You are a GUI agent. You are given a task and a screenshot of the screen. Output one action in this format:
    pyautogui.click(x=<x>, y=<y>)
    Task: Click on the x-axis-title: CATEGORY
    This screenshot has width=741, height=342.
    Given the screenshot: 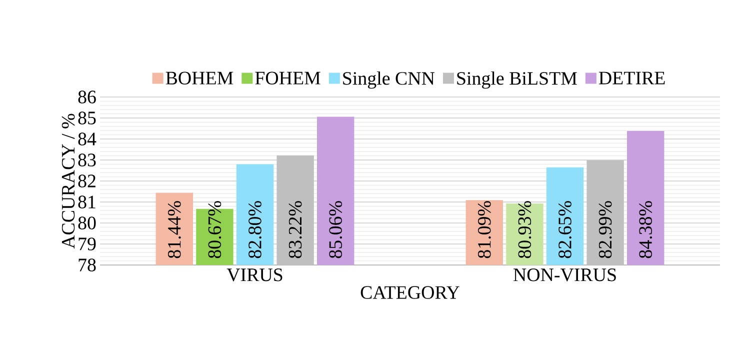 What is the action you would take?
    pyautogui.click(x=410, y=292)
    